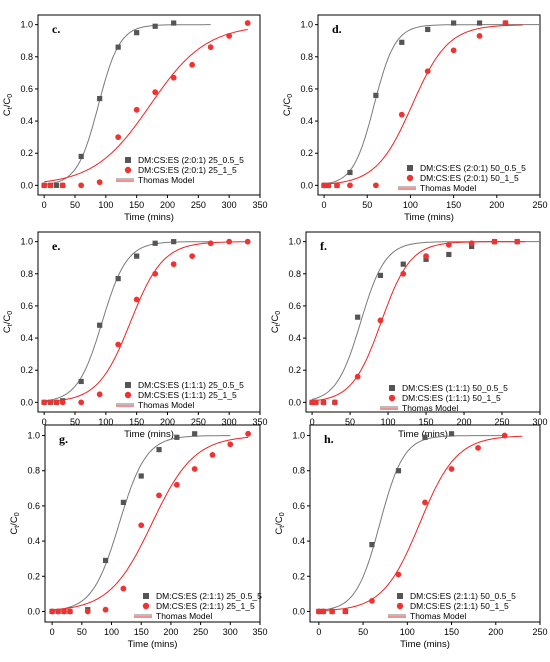 Image resolution: width=550 pixels, height=662 pixels. Describe the element at coordinates (337, 29) in the screenshot. I see `panel-letter: d.` at that location.